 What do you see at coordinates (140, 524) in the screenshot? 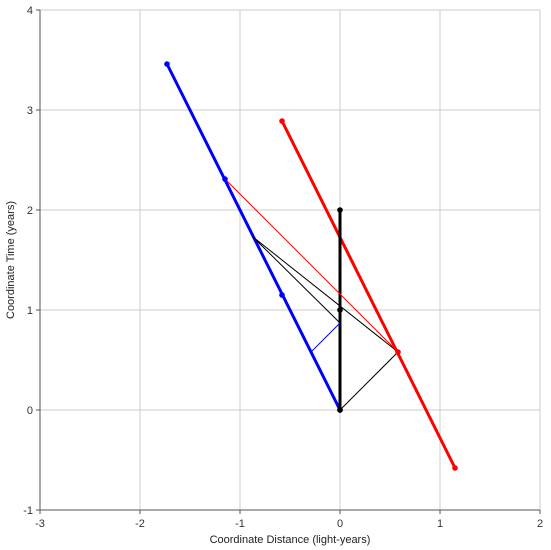
I see `x-tick-label: -2` at bounding box center [140, 524].